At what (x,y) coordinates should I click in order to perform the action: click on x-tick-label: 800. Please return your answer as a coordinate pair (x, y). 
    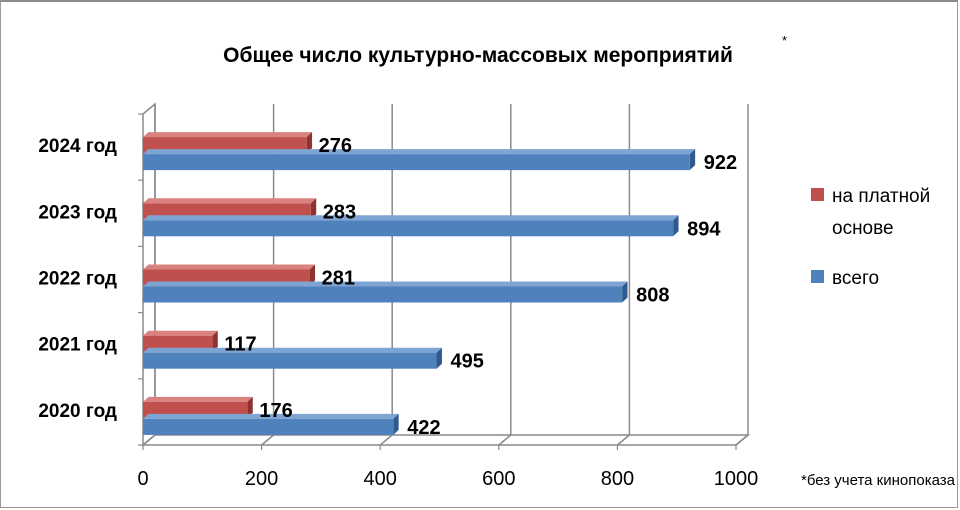
    Looking at the image, I should click on (617, 479).